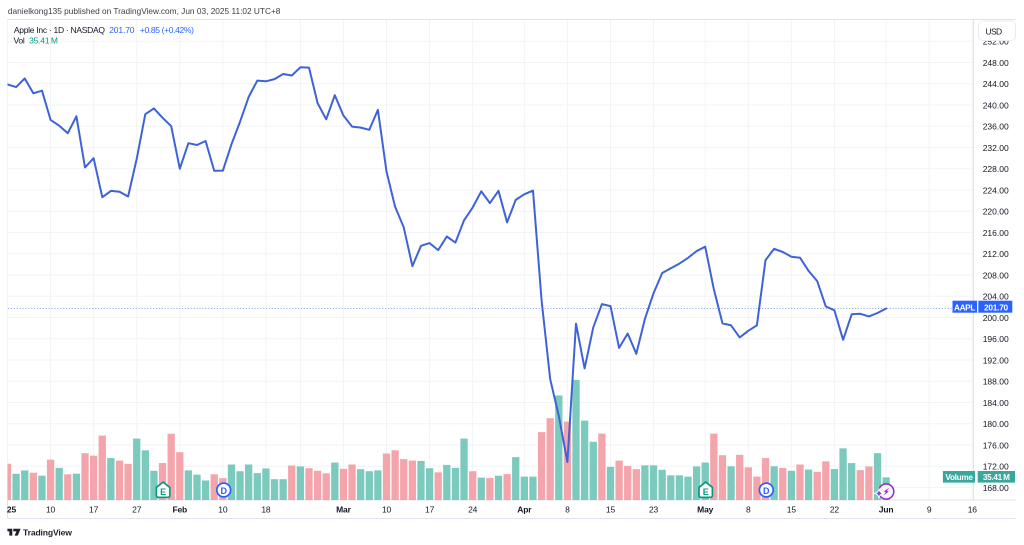 Image resolution: width=1024 pixels, height=545 pixels. Describe the element at coordinates (179, 510) in the screenshot. I see `svg-text: Feb` at that location.